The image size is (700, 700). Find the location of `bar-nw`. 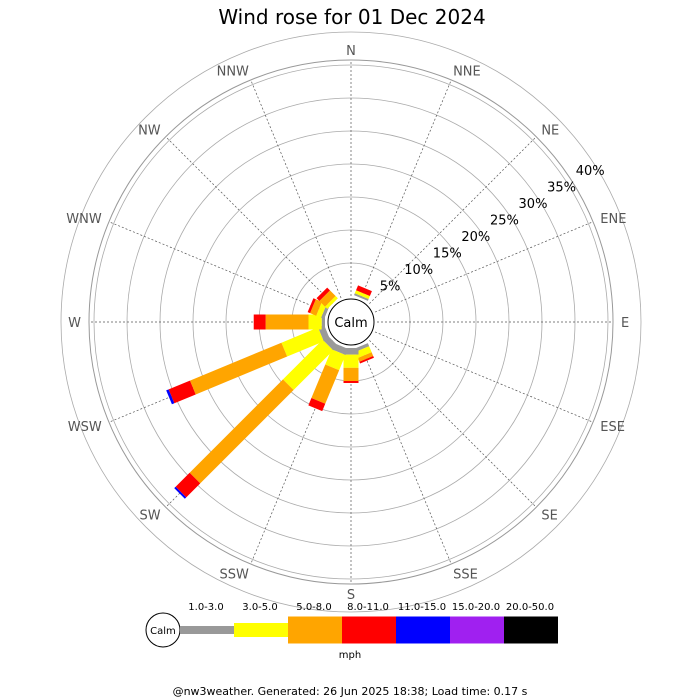

bar-nw is located at coordinates (327, 298).